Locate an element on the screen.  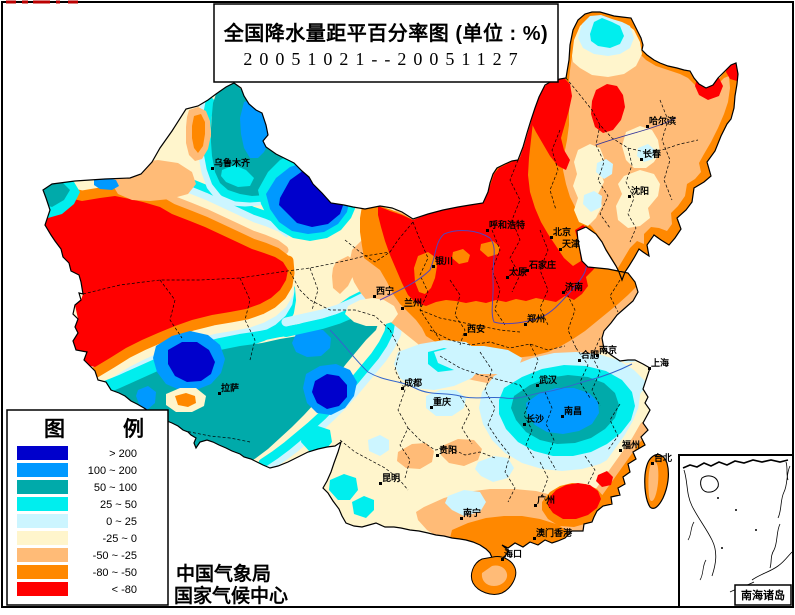
svg-text: 长沙 is located at coordinates (535, 418).